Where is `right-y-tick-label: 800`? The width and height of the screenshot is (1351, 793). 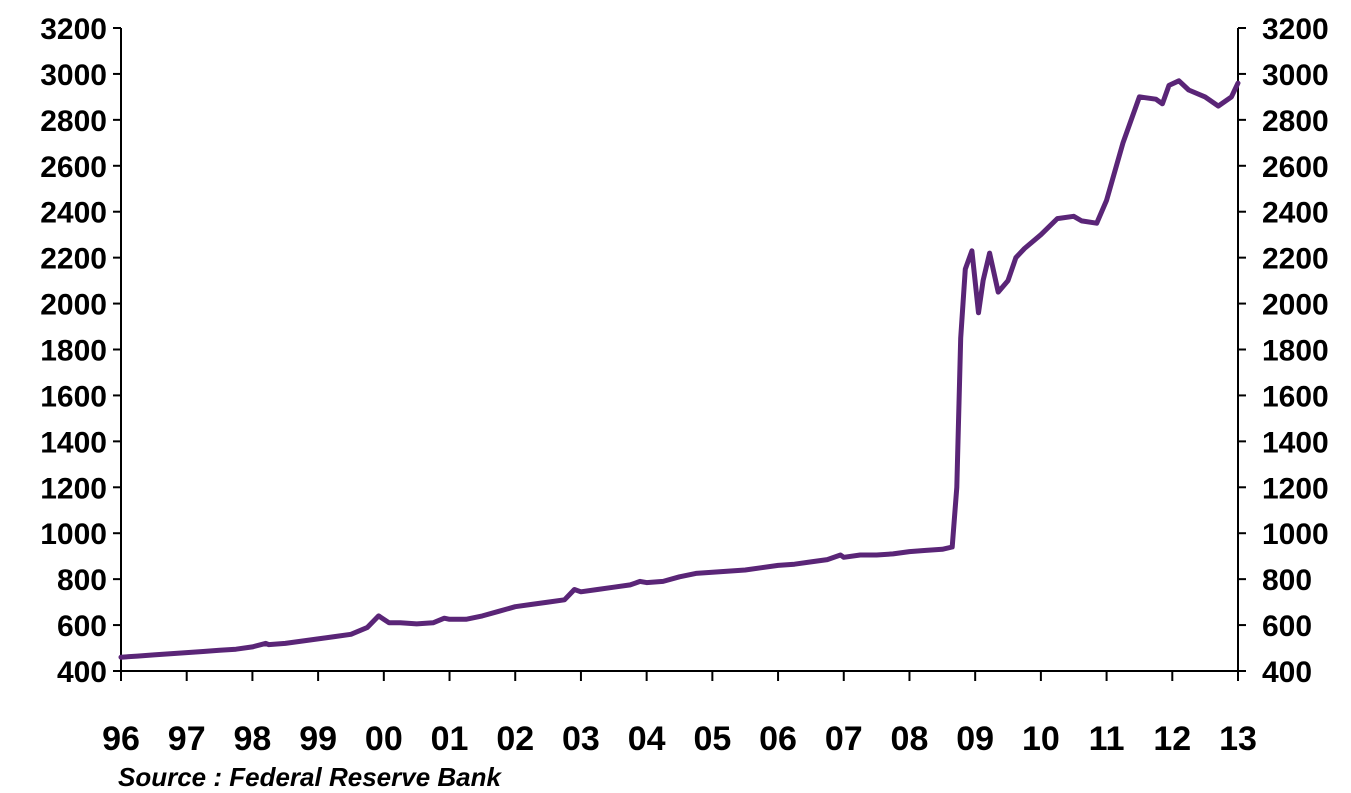
right-y-tick-label: 800 is located at coordinates (1287, 580).